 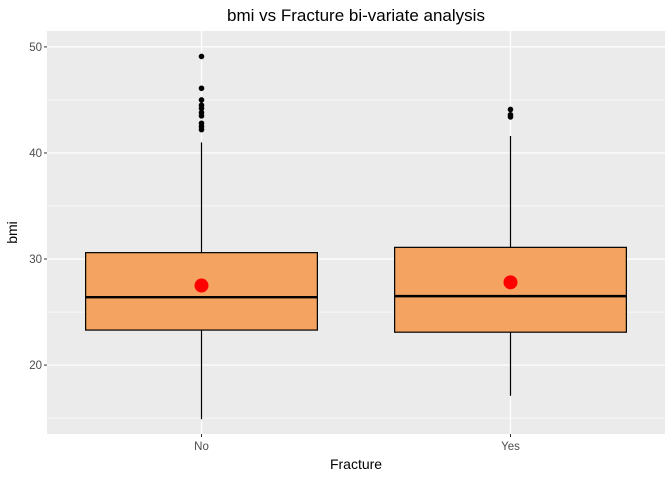 I want to click on y-tick-label: 40, so click(x=35, y=154).